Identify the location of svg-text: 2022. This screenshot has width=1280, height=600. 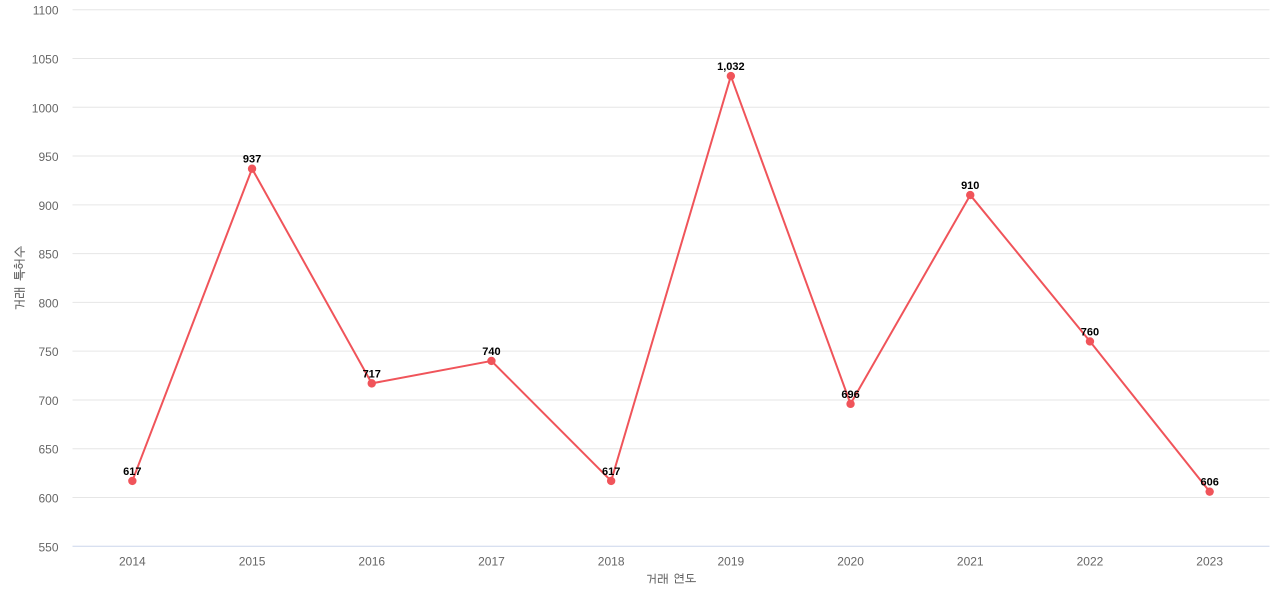
(1090, 562).